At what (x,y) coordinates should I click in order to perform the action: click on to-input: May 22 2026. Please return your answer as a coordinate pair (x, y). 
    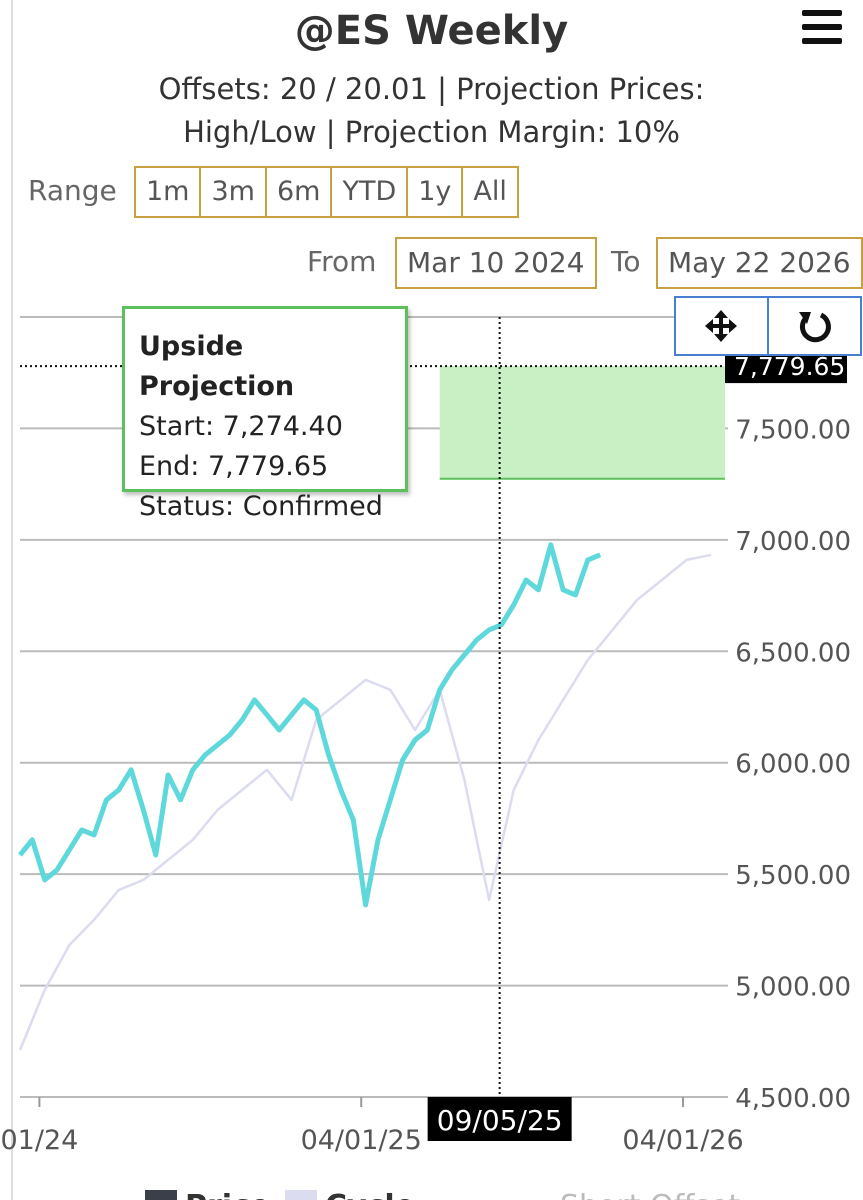
    Looking at the image, I should click on (759, 263).